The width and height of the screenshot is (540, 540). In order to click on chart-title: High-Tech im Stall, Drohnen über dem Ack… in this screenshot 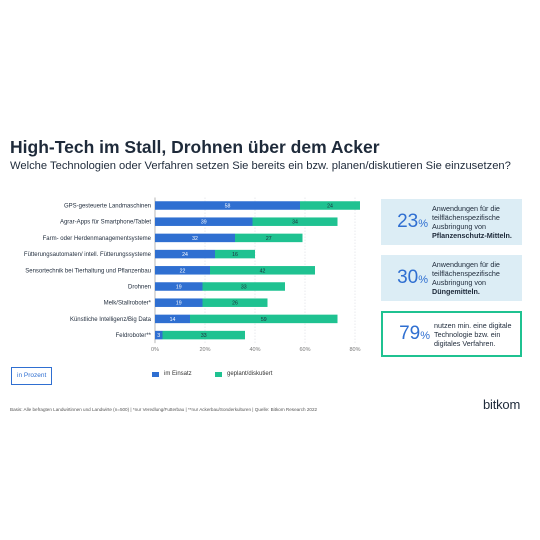, I will do `click(195, 147)`.